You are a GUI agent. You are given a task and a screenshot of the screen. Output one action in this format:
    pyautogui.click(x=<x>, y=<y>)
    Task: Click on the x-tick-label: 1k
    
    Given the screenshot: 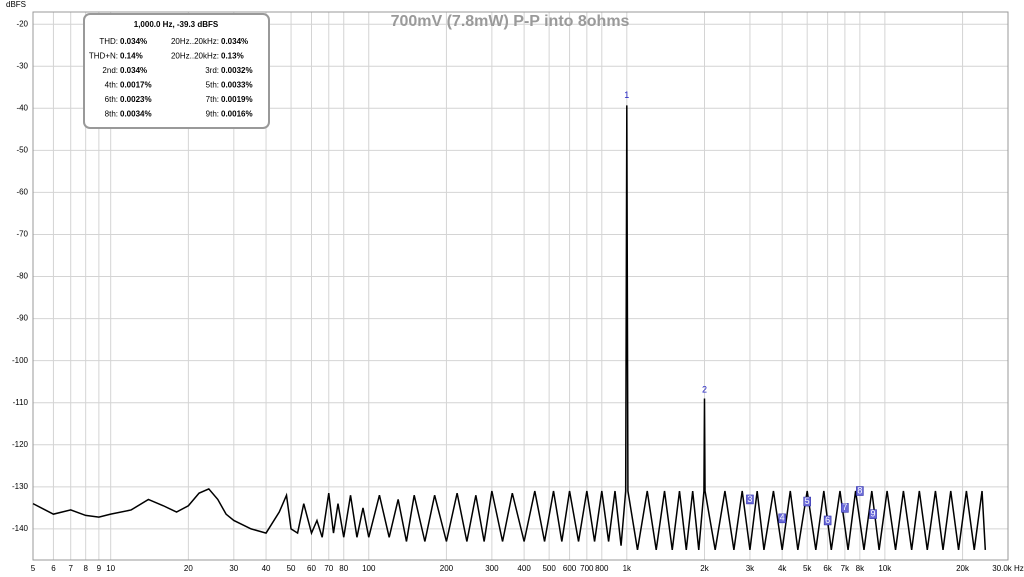 What is the action you would take?
    pyautogui.click(x=627, y=568)
    